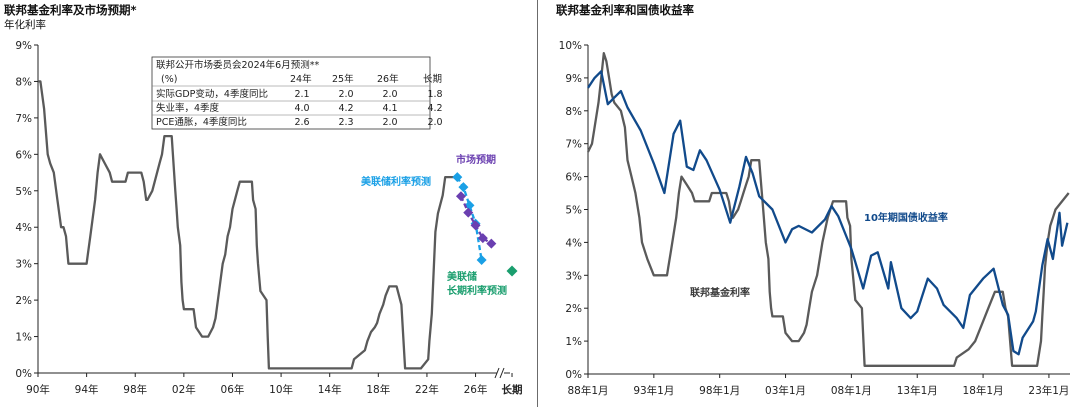  Describe the element at coordinates (573, 79) in the screenshot. I see `right-y-tick-label: 9%` at that location.